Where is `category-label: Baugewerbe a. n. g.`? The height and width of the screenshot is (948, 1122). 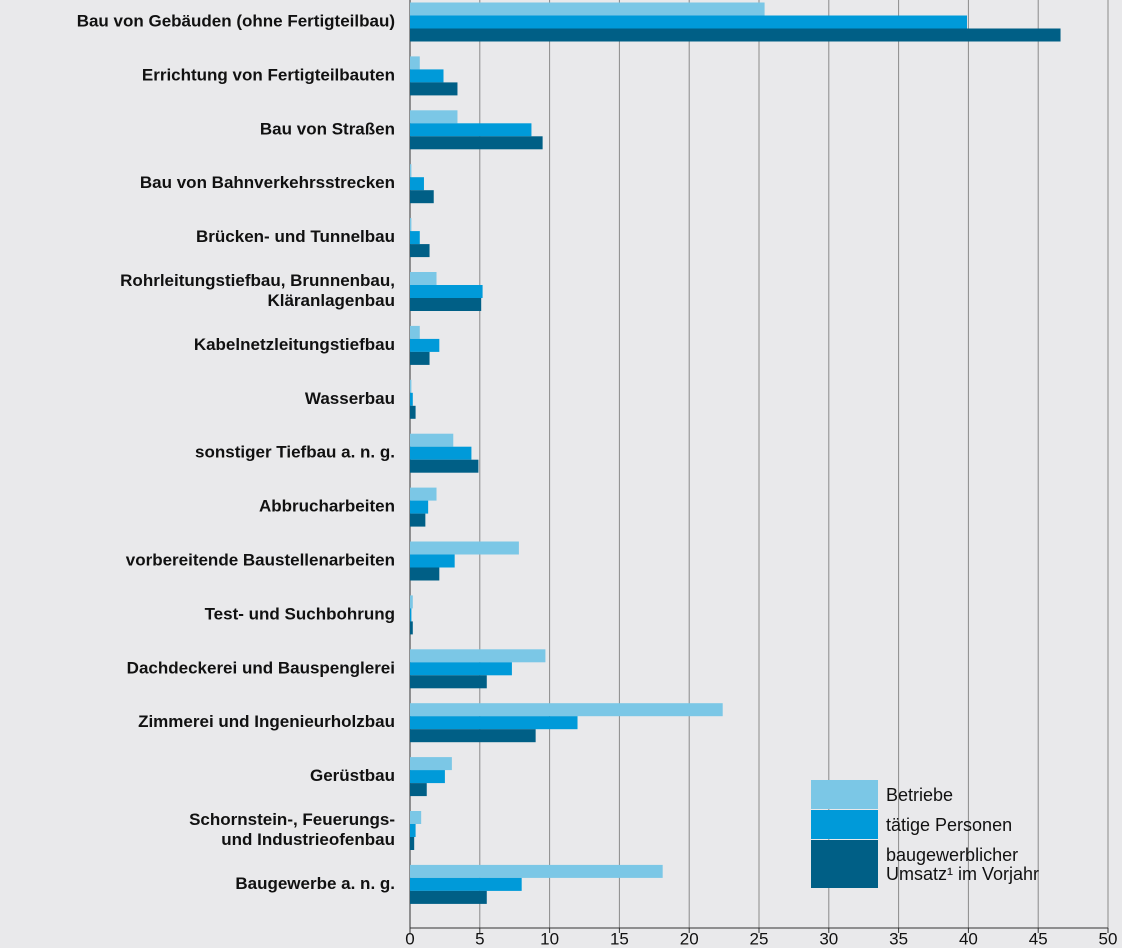 category-label: Baugewerbe a. n. g. is located at coordinates (315, 883).